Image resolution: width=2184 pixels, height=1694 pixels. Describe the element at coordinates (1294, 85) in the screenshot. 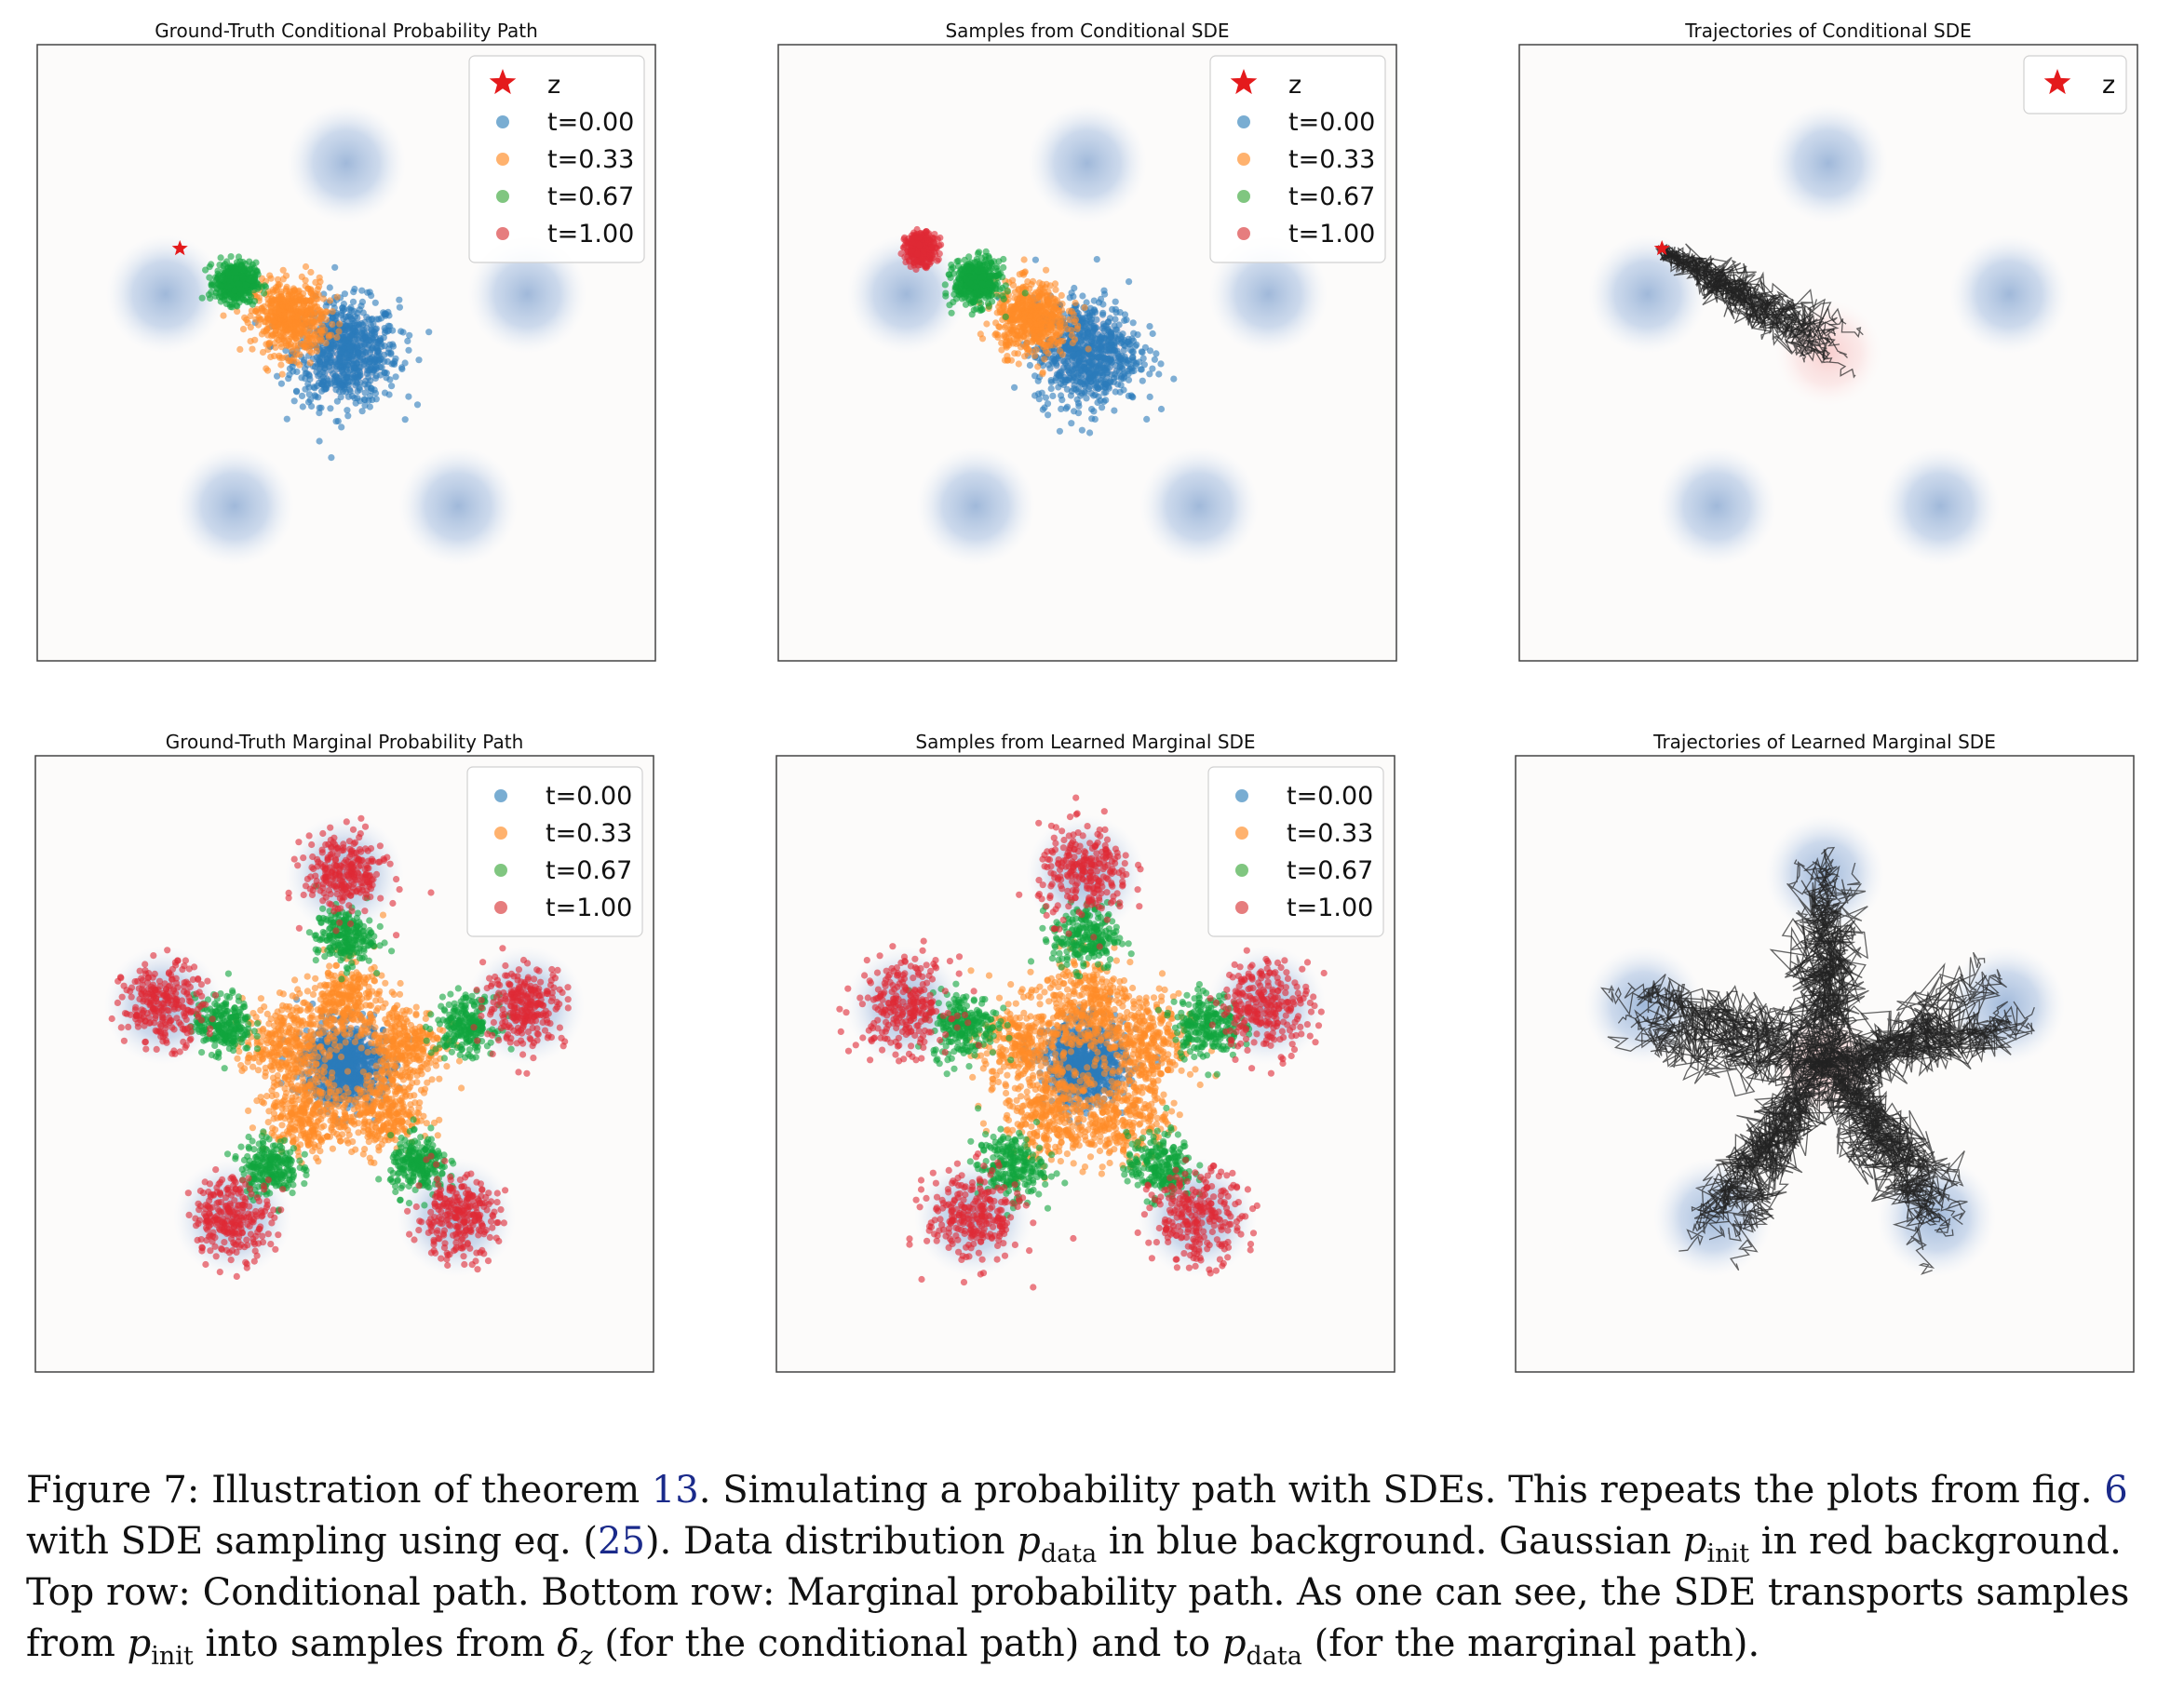

I see `legend-label: z` at that location.